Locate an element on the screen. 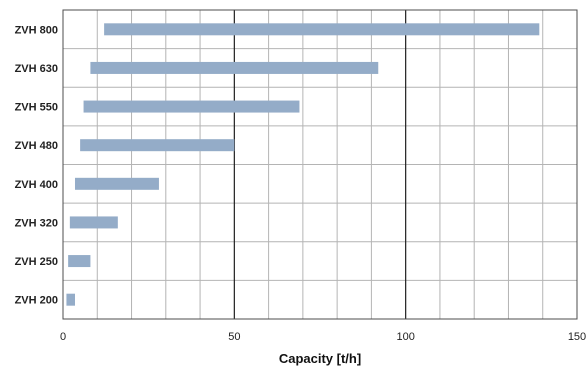 The width and height of the screenshot is (587, 369). y-category-label: ZVH 550 is located at coordinates (36, 108).